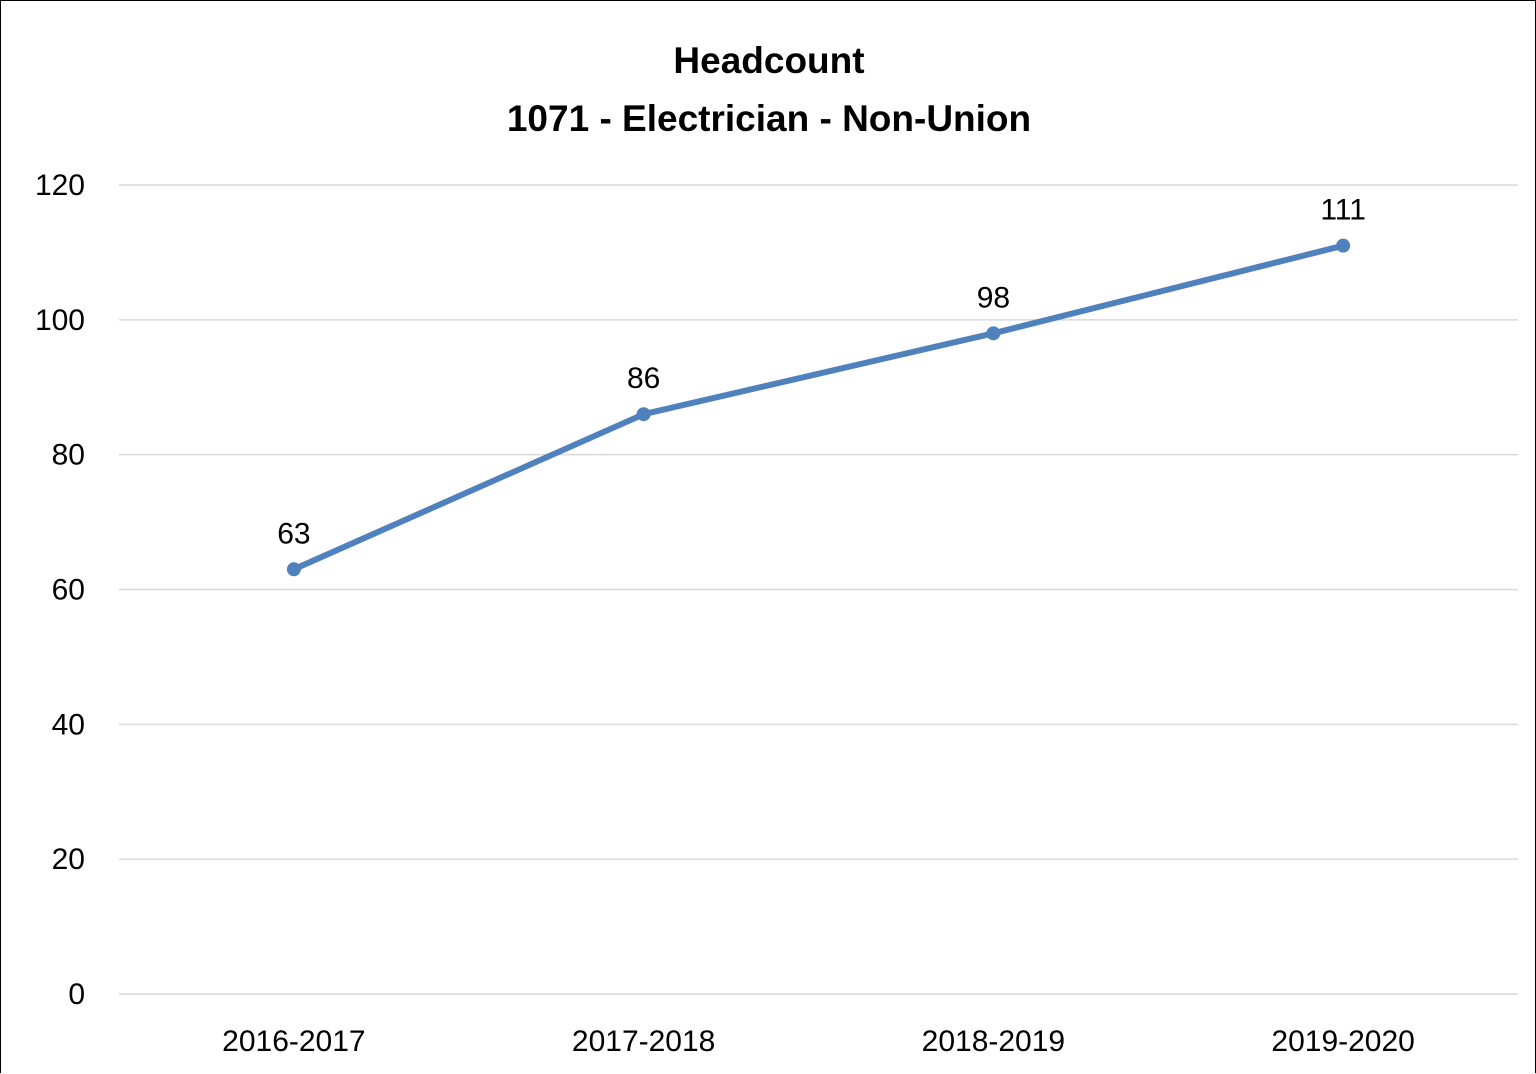  Describe the element at coordinates (68, 455) in the screenshot. I see `y-tick-label: 80` at that location.